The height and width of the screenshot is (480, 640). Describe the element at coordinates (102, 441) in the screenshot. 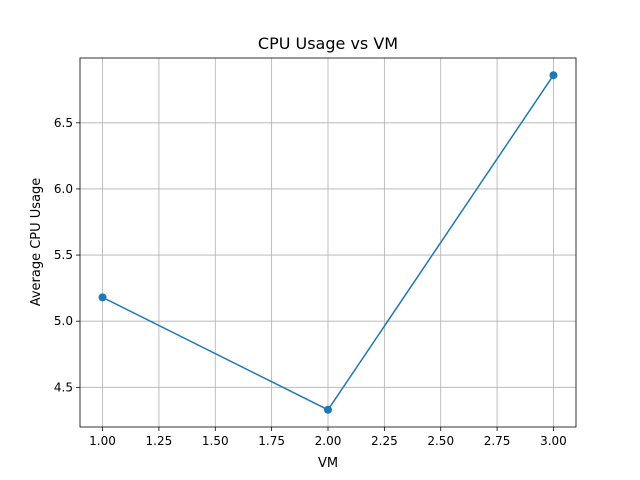

I see `x-tick-label: 1.00` at that location.